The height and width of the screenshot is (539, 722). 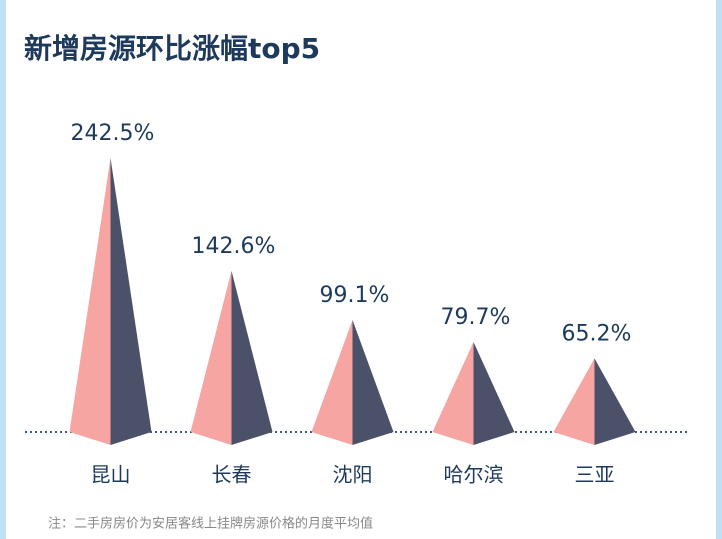 What do you see at coordinates (113, 133) in the screenshot?
I see `value-label: 242.5%` at bounding box center [113, 133].